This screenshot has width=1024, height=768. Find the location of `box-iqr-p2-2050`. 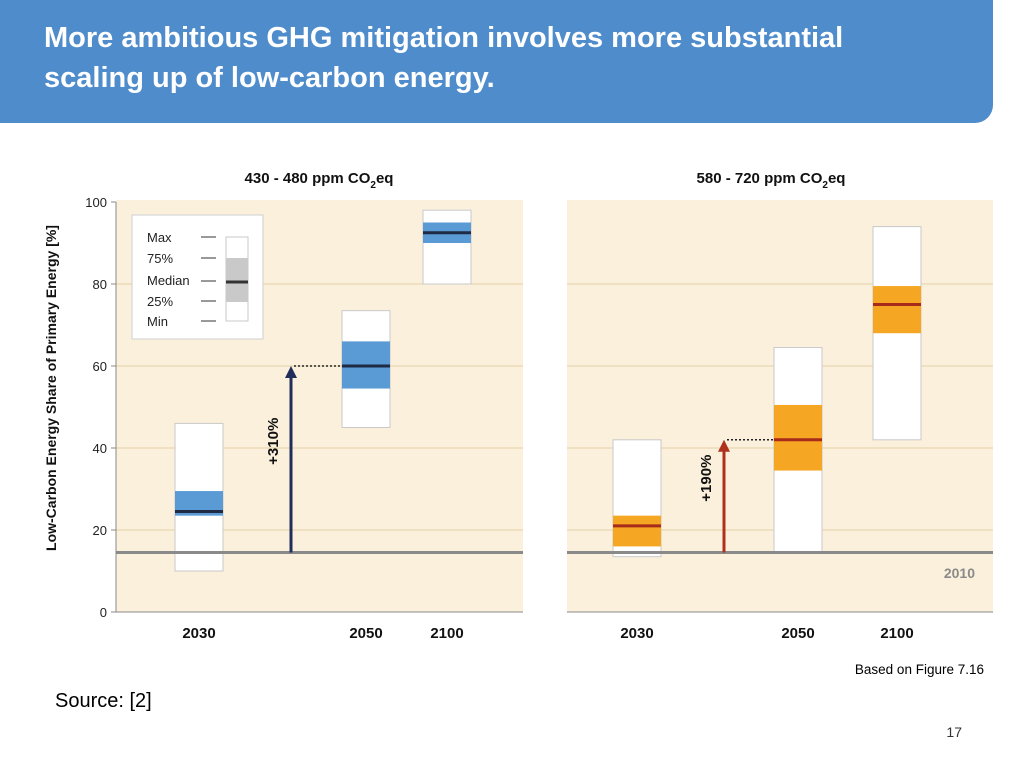

box-iqr-p2-2050 is located at coordinates (798, 437).